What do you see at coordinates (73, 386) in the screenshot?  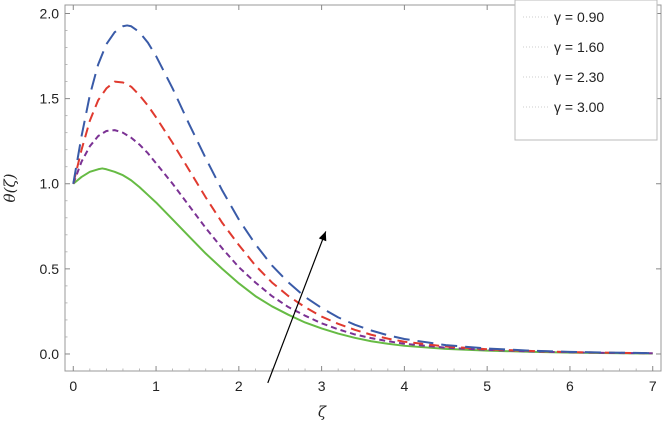 I see `x-tick-label: 0` at bounding box center [73, 386].